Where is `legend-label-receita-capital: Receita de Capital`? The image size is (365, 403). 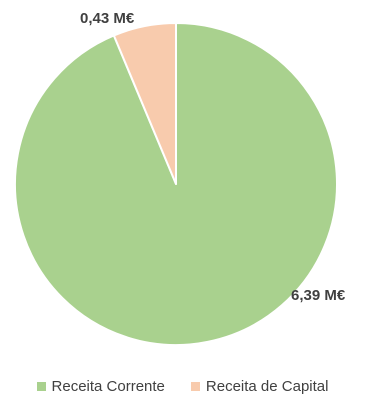
legend-label-receita-capital: Receita de Capital is located at coordinates (267, 386).